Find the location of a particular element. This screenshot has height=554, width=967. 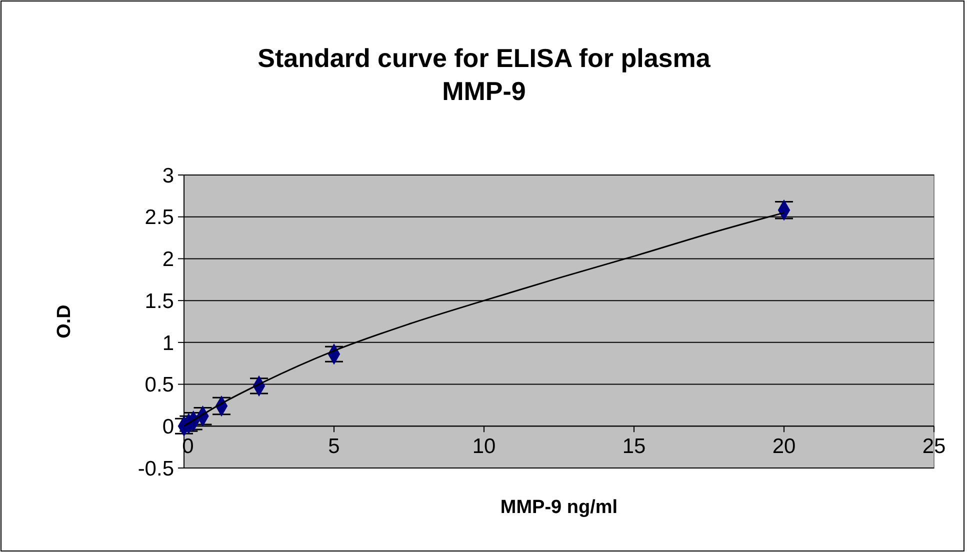

y-tick-label: 0.5 is located at coordinates (159, 385).